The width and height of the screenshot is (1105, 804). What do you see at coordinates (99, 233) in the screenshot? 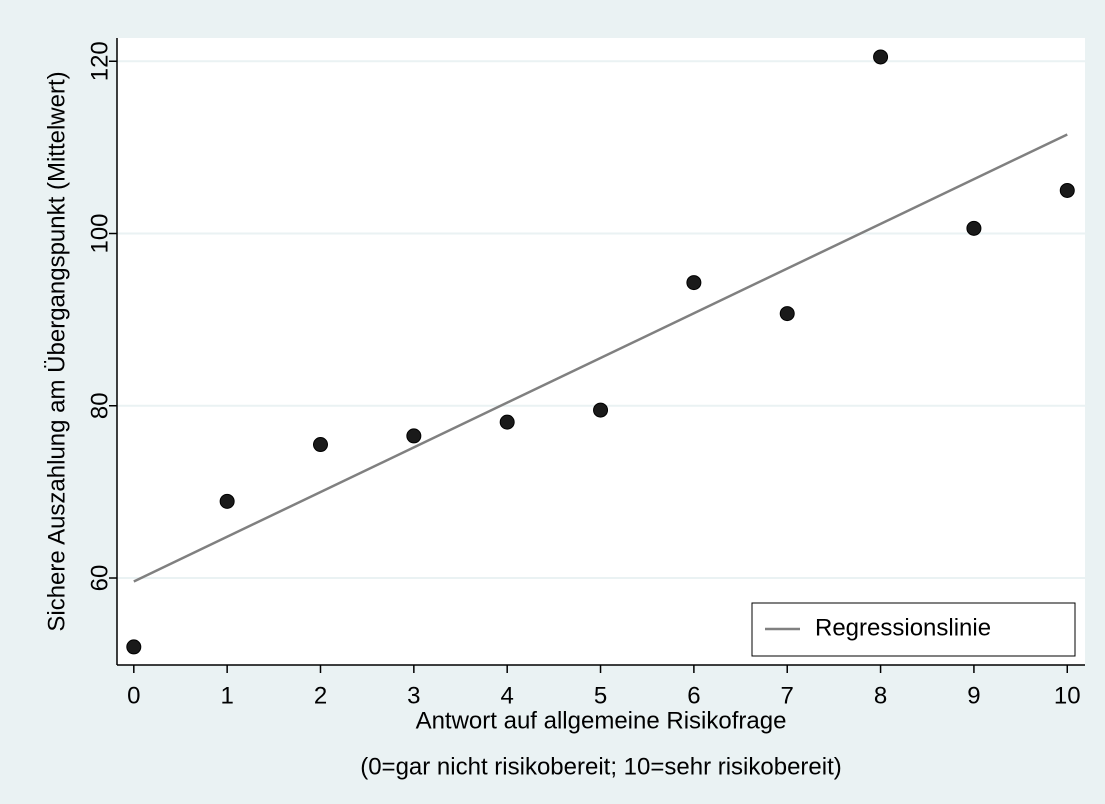
I see `y-tick-label: 100` at bounding box center [99, 233].